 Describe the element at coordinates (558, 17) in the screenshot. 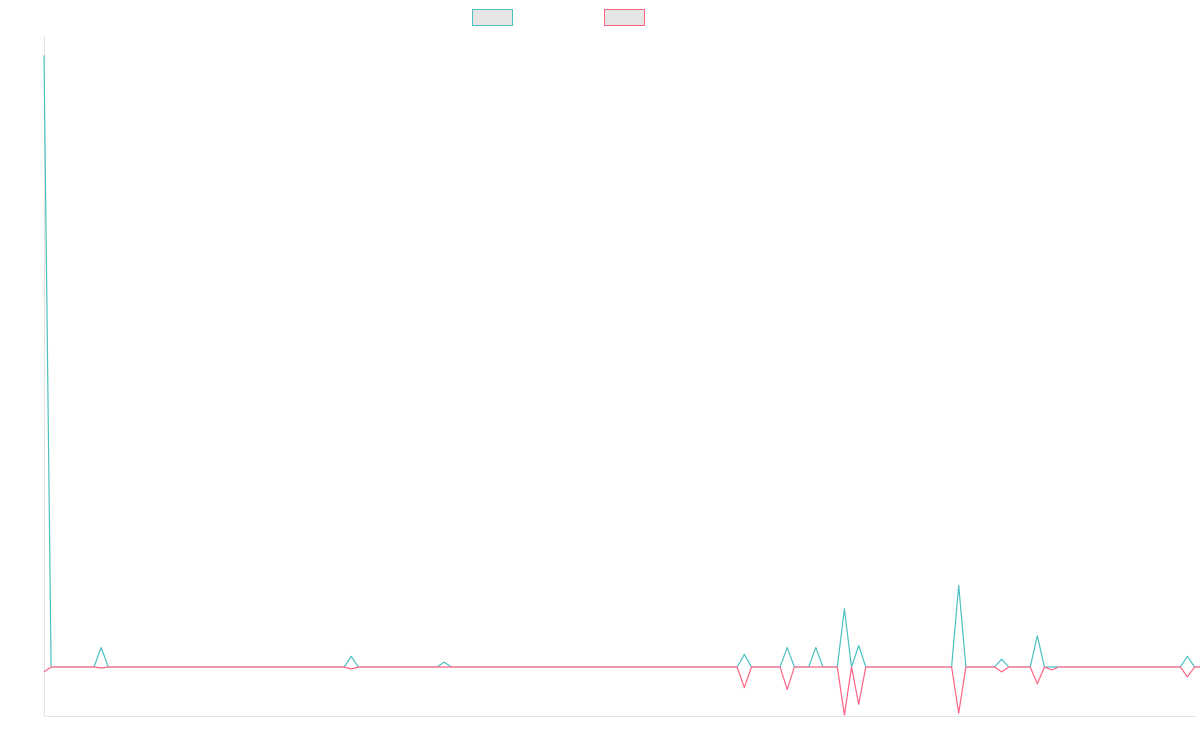

I see `legend` at that location.